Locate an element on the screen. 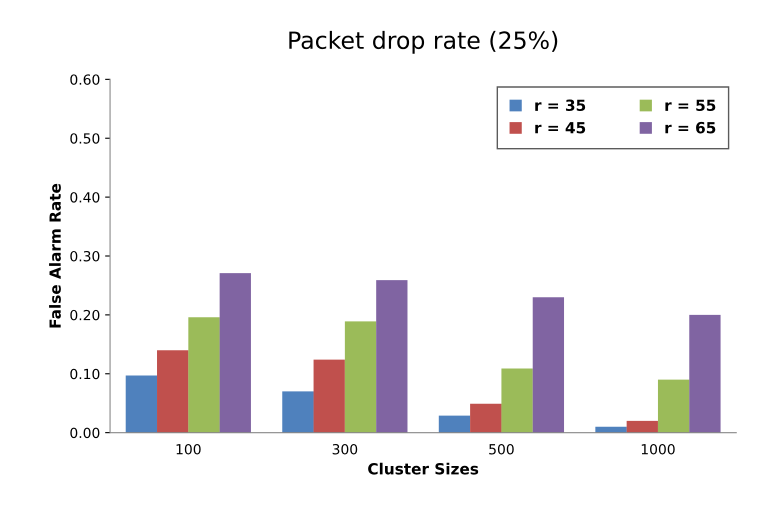 This screenshot has height=512, width=759. x-tick-label: 300 is located at coordinates (345, 449).